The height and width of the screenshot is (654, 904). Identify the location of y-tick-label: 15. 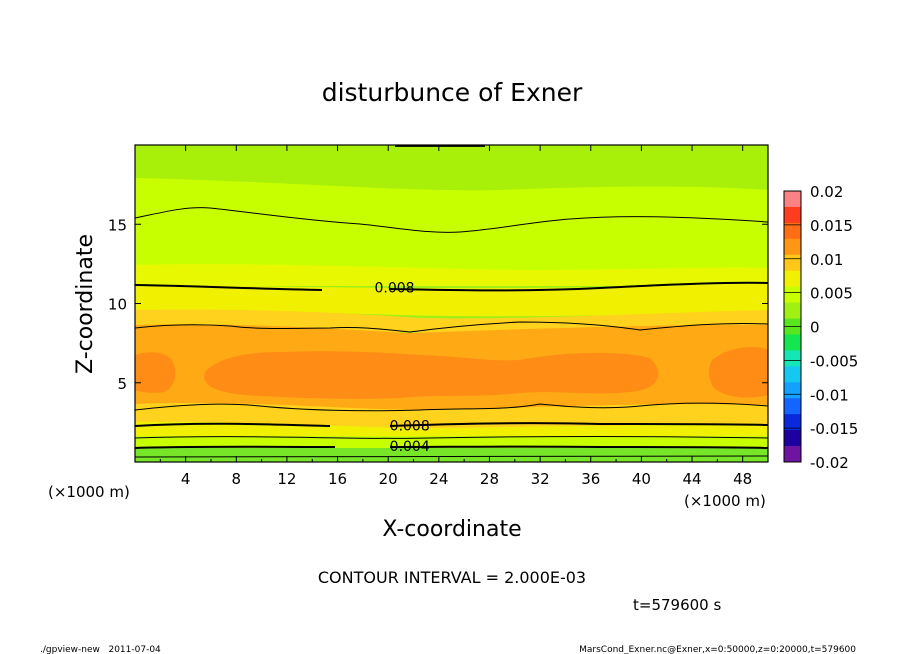
(117, 225).